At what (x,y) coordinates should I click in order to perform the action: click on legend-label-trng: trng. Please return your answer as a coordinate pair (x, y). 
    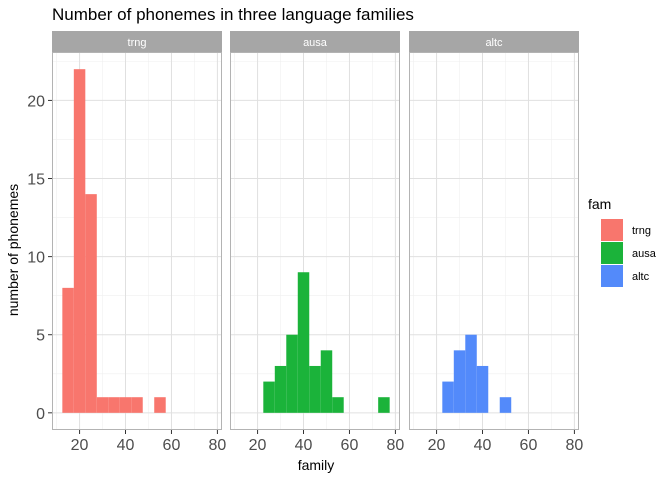
    Looking at the image, I should click on (641, 231).